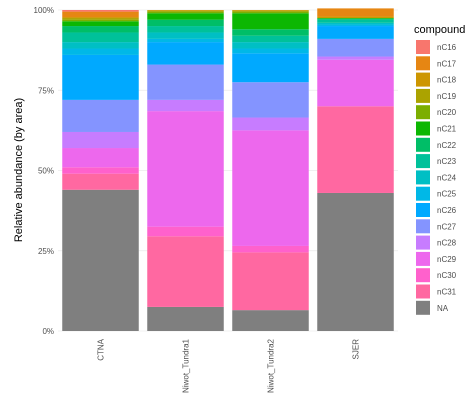  I want to click on legend-label: nC20, so click(447, 112).